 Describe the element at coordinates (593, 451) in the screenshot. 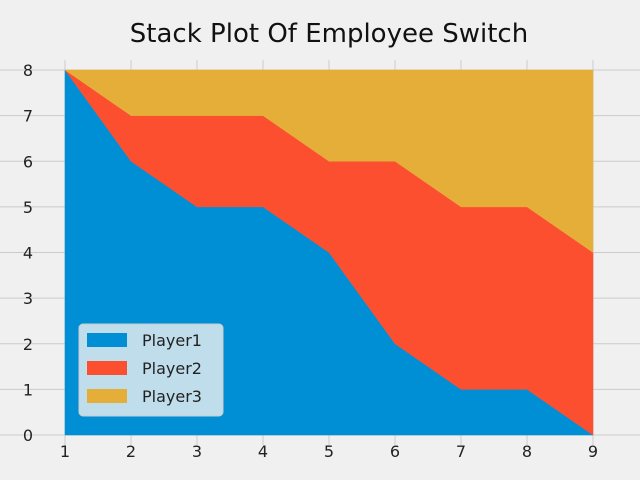

I see `x-tick-label: 9` at that location.